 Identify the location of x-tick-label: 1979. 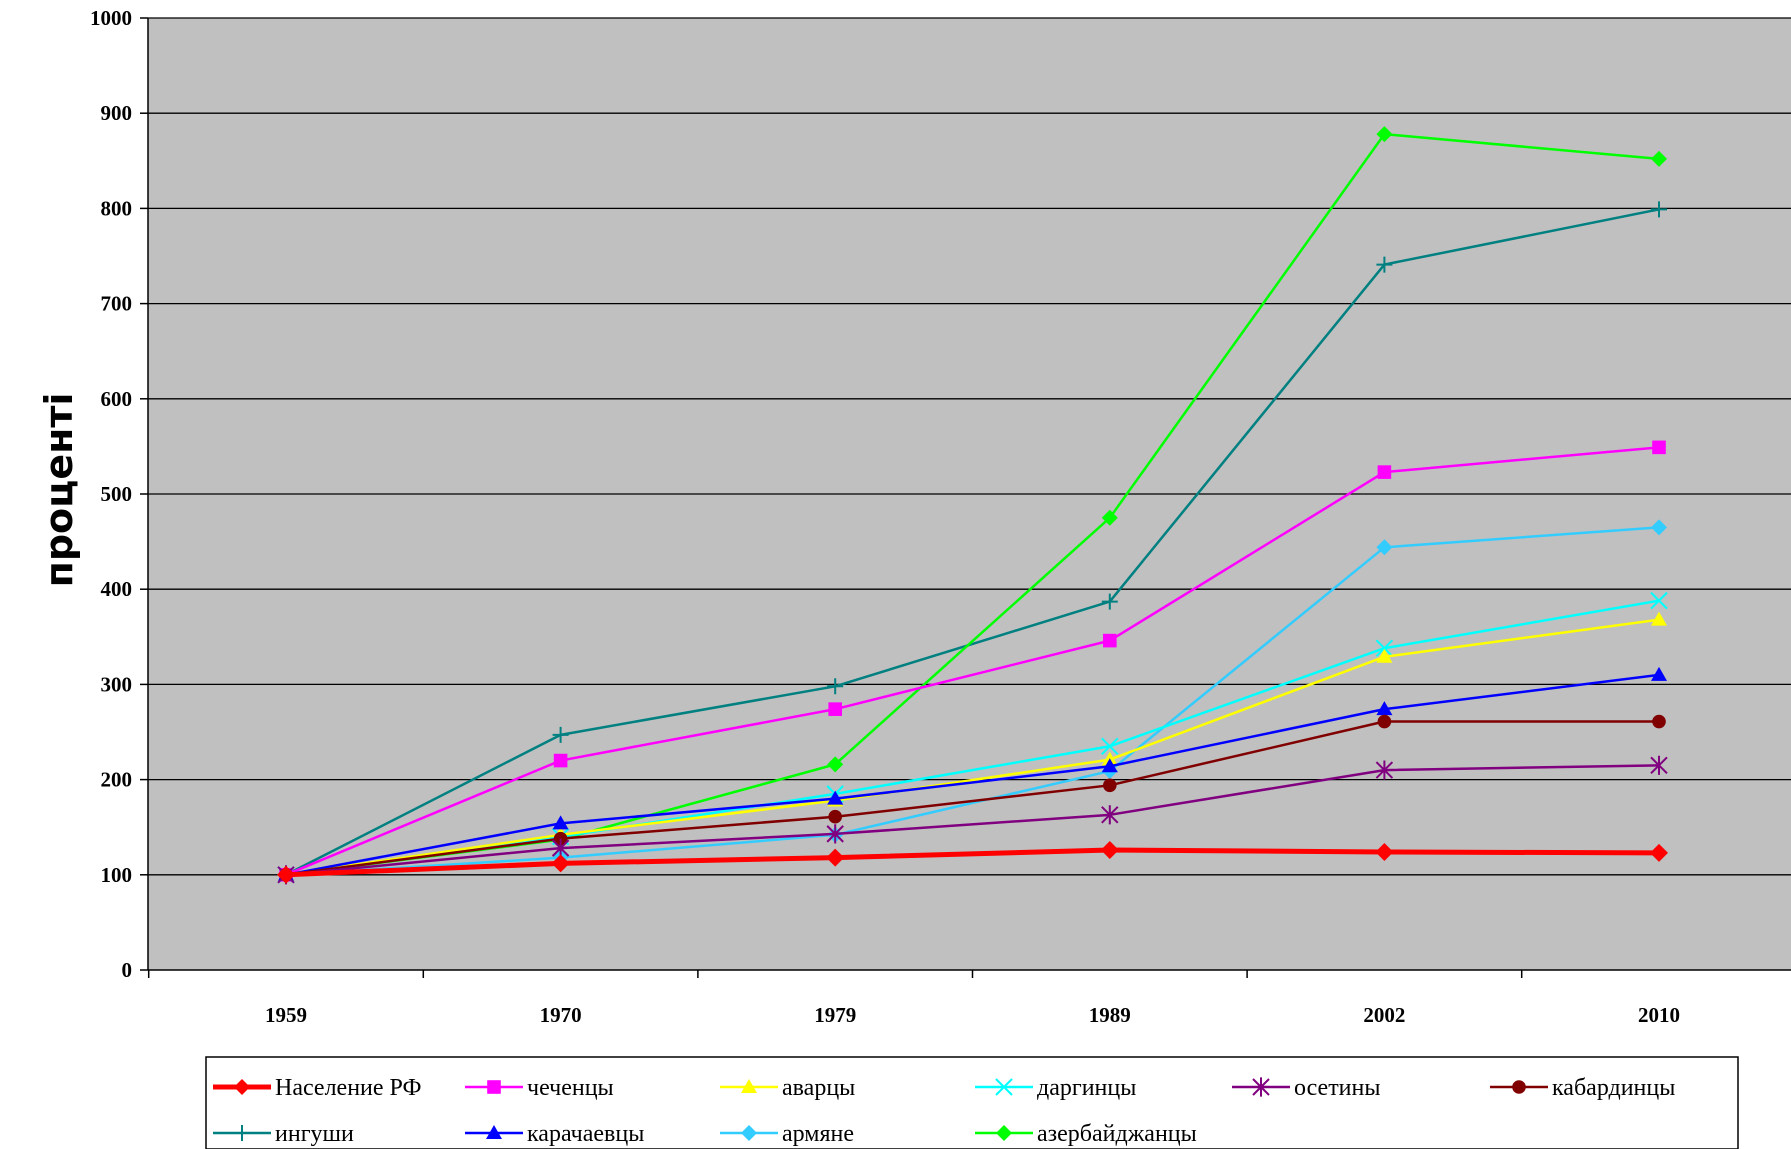
(835, 1015).